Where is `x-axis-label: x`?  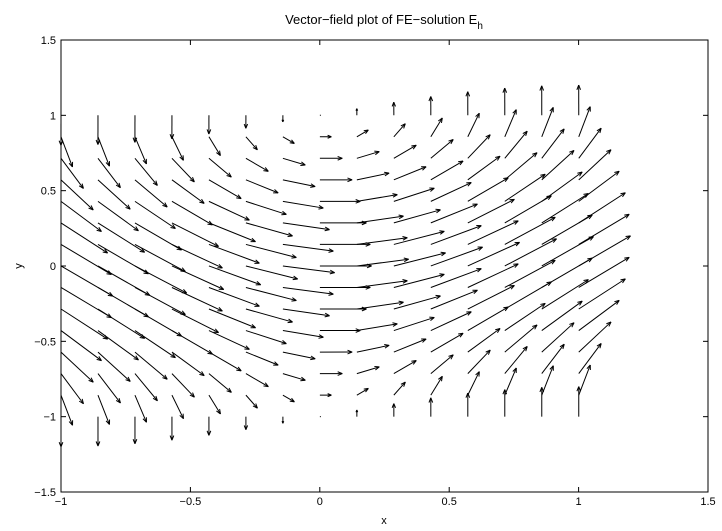 x-axis-label: x is located at coordinates (384, 521).